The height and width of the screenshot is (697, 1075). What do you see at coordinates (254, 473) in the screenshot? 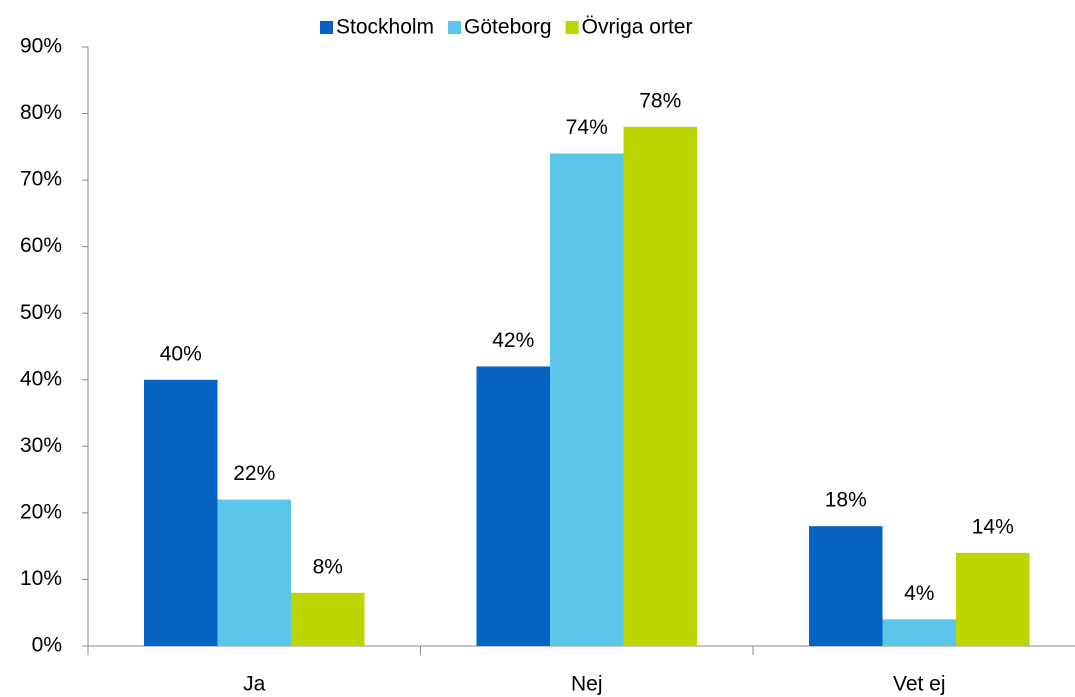
I see `value-label: 22%` at bounding box center [254, 473].